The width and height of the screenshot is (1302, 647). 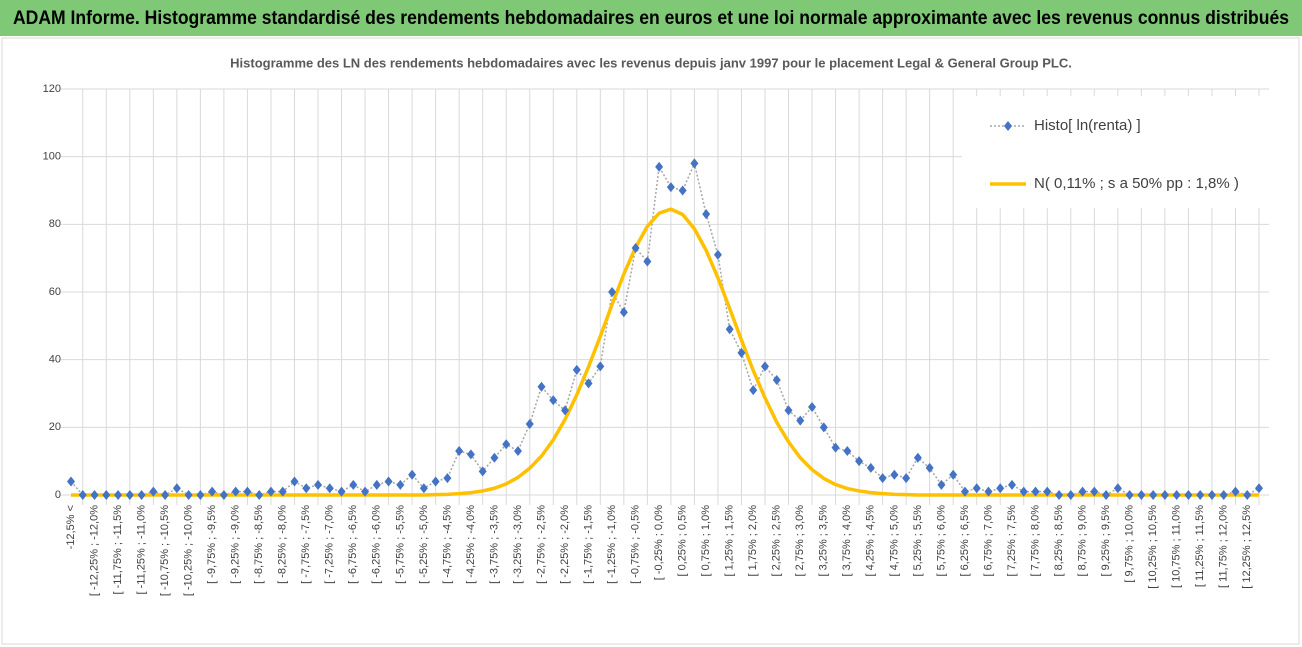 What do you see at coordinates (330, 544) in the screenshot?
I see `x-tick-label: [ -7,25% ; -7,0%` at bounding box center [330, 544].